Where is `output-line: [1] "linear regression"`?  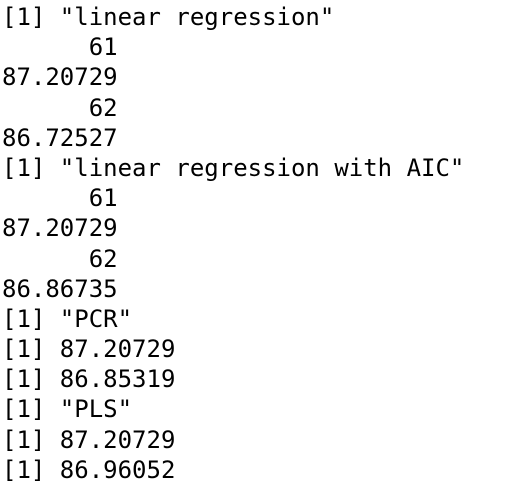 output-line: [1] "linear regression" is located at coordinates (168, 17).